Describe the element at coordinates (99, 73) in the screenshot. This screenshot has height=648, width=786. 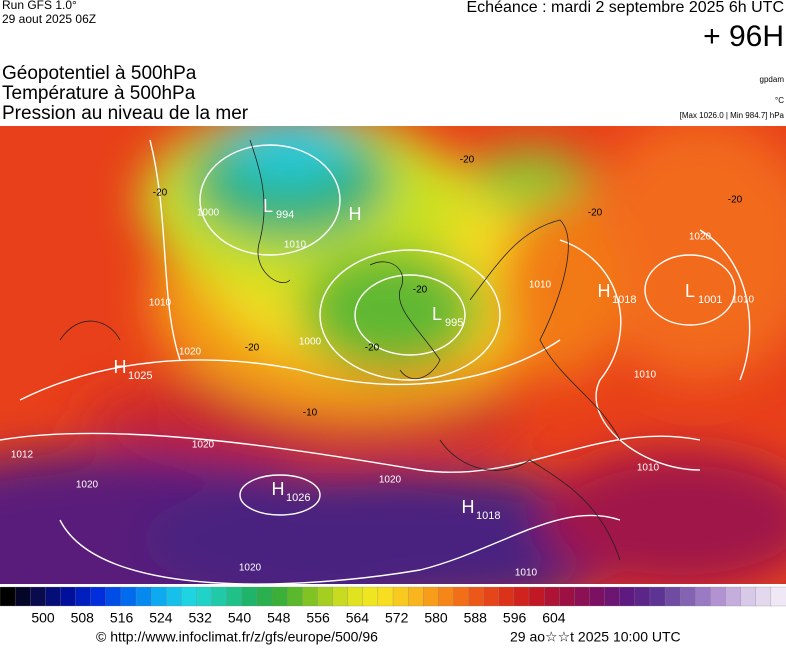
I see `title-geopotential: Géopotentiel à 500hPa` at that location.